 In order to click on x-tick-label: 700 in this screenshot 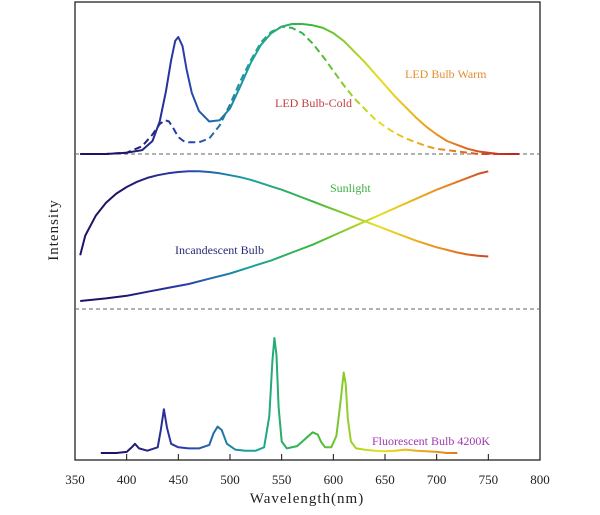, I will do `click(437, 479)`.